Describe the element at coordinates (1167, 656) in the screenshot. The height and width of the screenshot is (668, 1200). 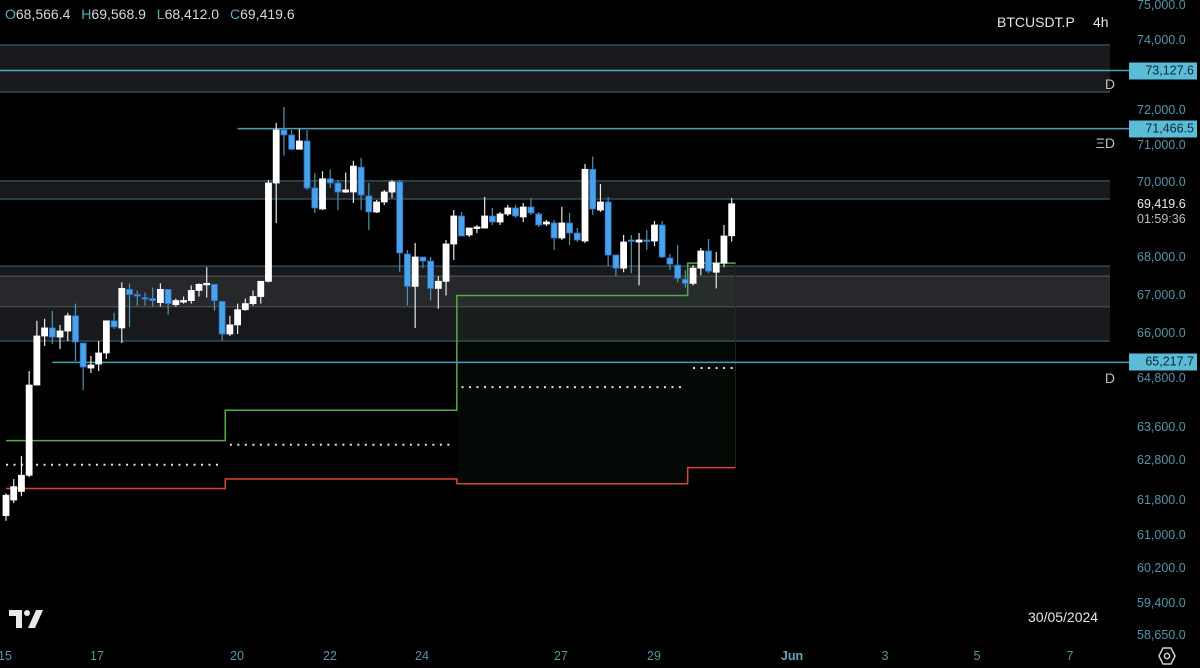
I see `settings-icon` at that location.